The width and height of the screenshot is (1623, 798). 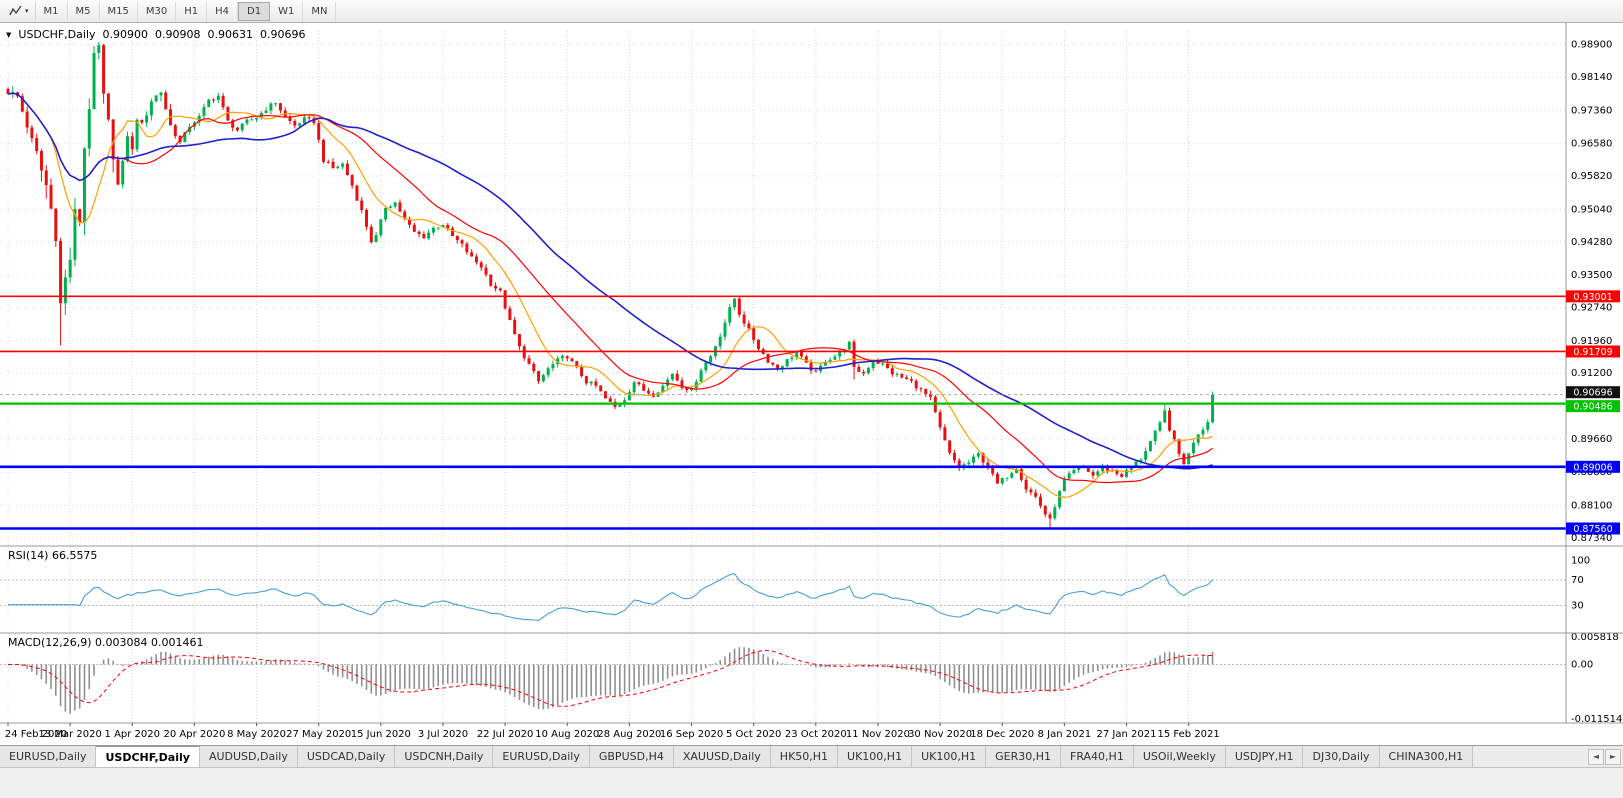 What do you see at coordinates (631, 756) in the screenshot?
I see `chart-tab-gbpusd-h4: GBPUSD,H4` at bounding box center [631, 756].